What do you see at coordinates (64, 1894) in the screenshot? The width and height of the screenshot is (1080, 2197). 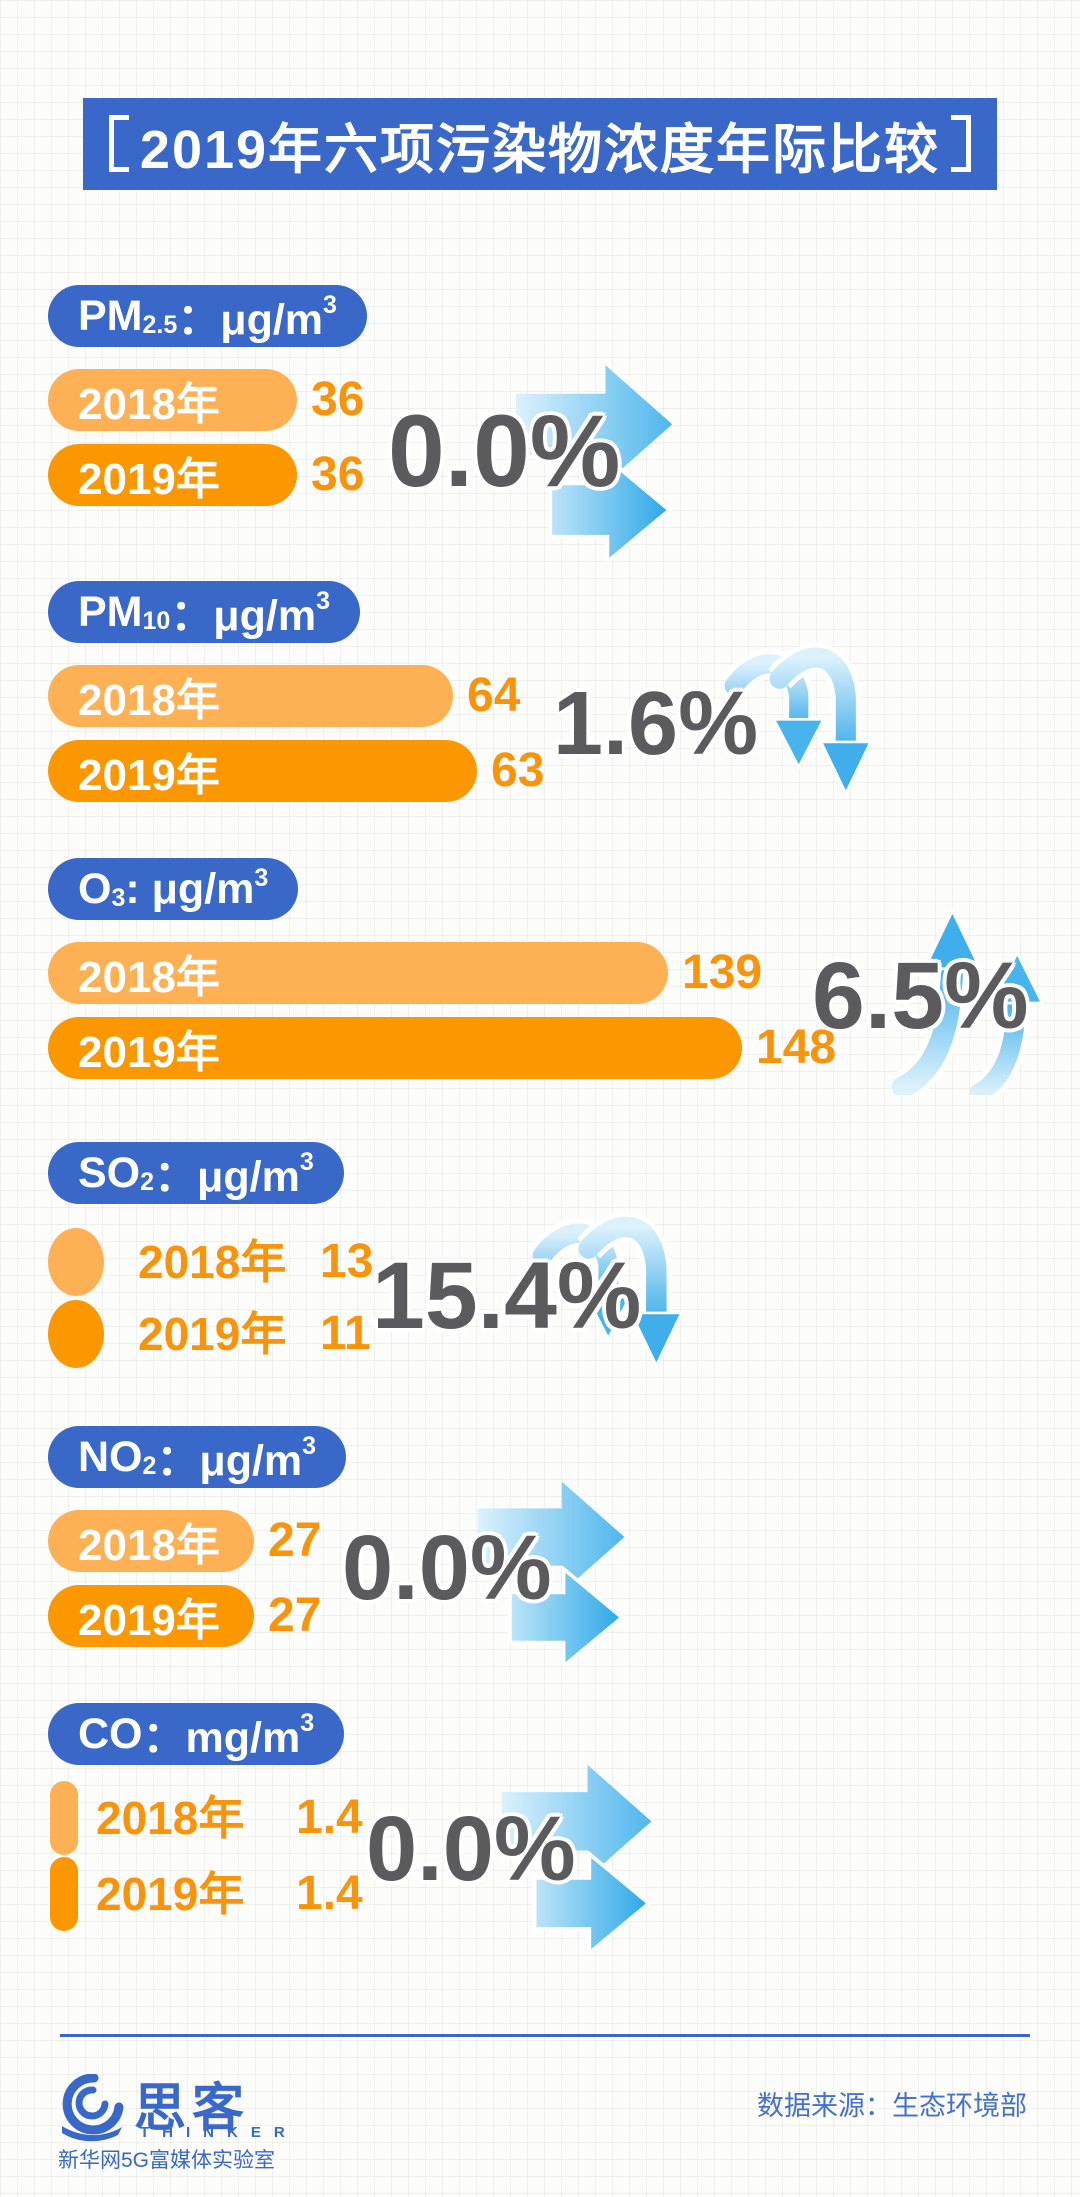 I see `stick-2019` at bounding box center [64, 1894].